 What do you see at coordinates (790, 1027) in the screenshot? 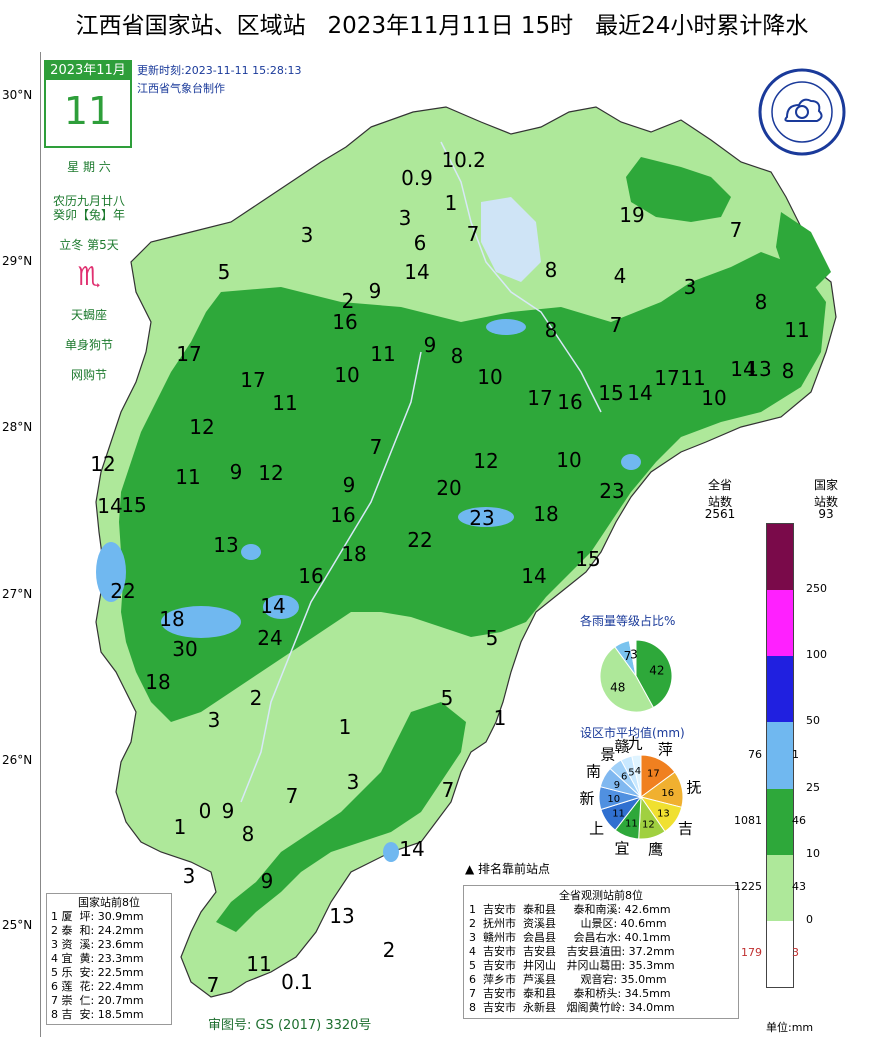
I see `legend-unit: 单位:mm` at bounding box center [790, 1027].